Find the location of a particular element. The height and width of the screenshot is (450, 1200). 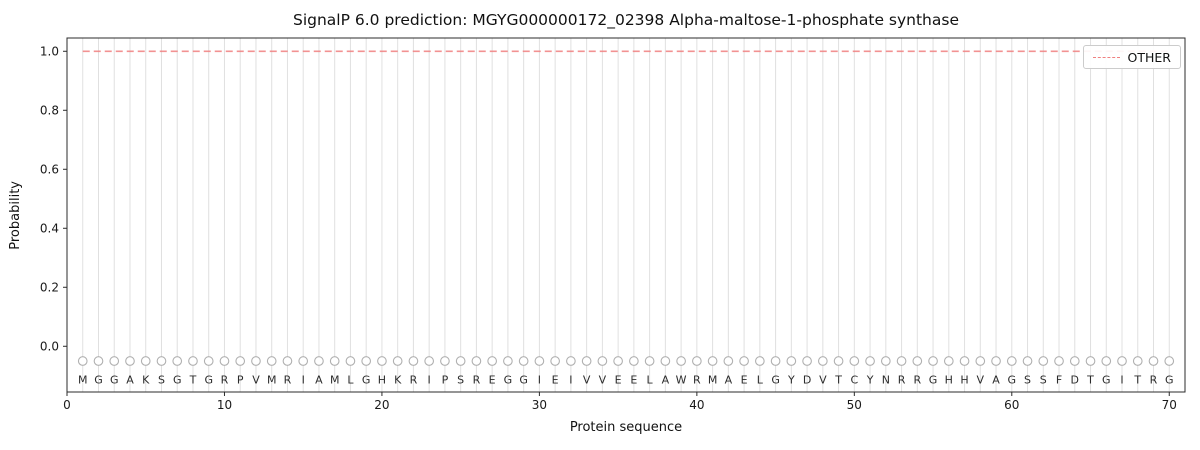

x-tick-label: 40 is located at coordinates (696, 405).